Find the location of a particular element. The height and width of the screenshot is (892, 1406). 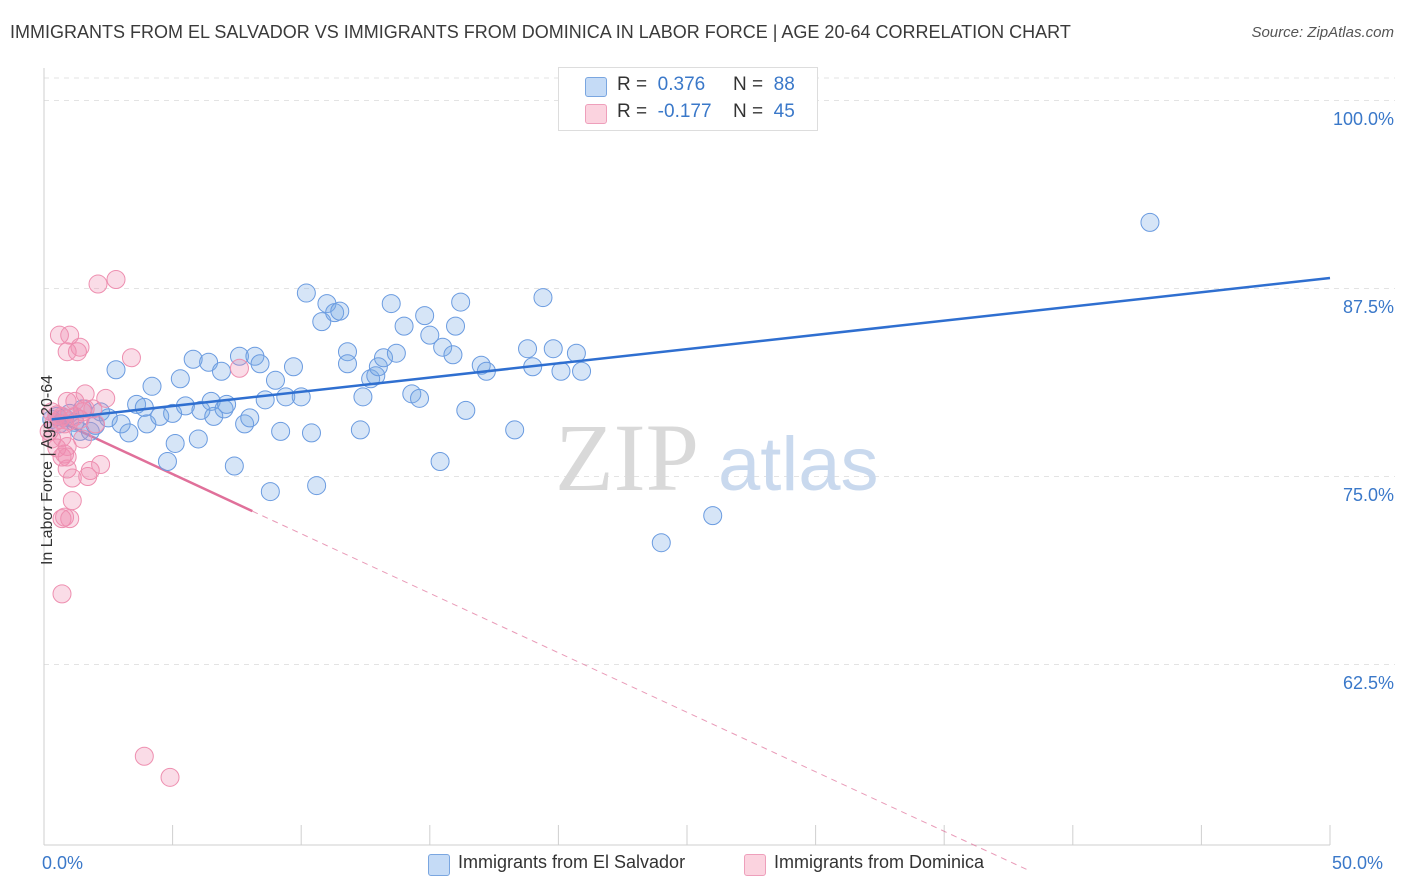

legend-r-el-salvador: 0.376 is located at coordinates (681, 84).